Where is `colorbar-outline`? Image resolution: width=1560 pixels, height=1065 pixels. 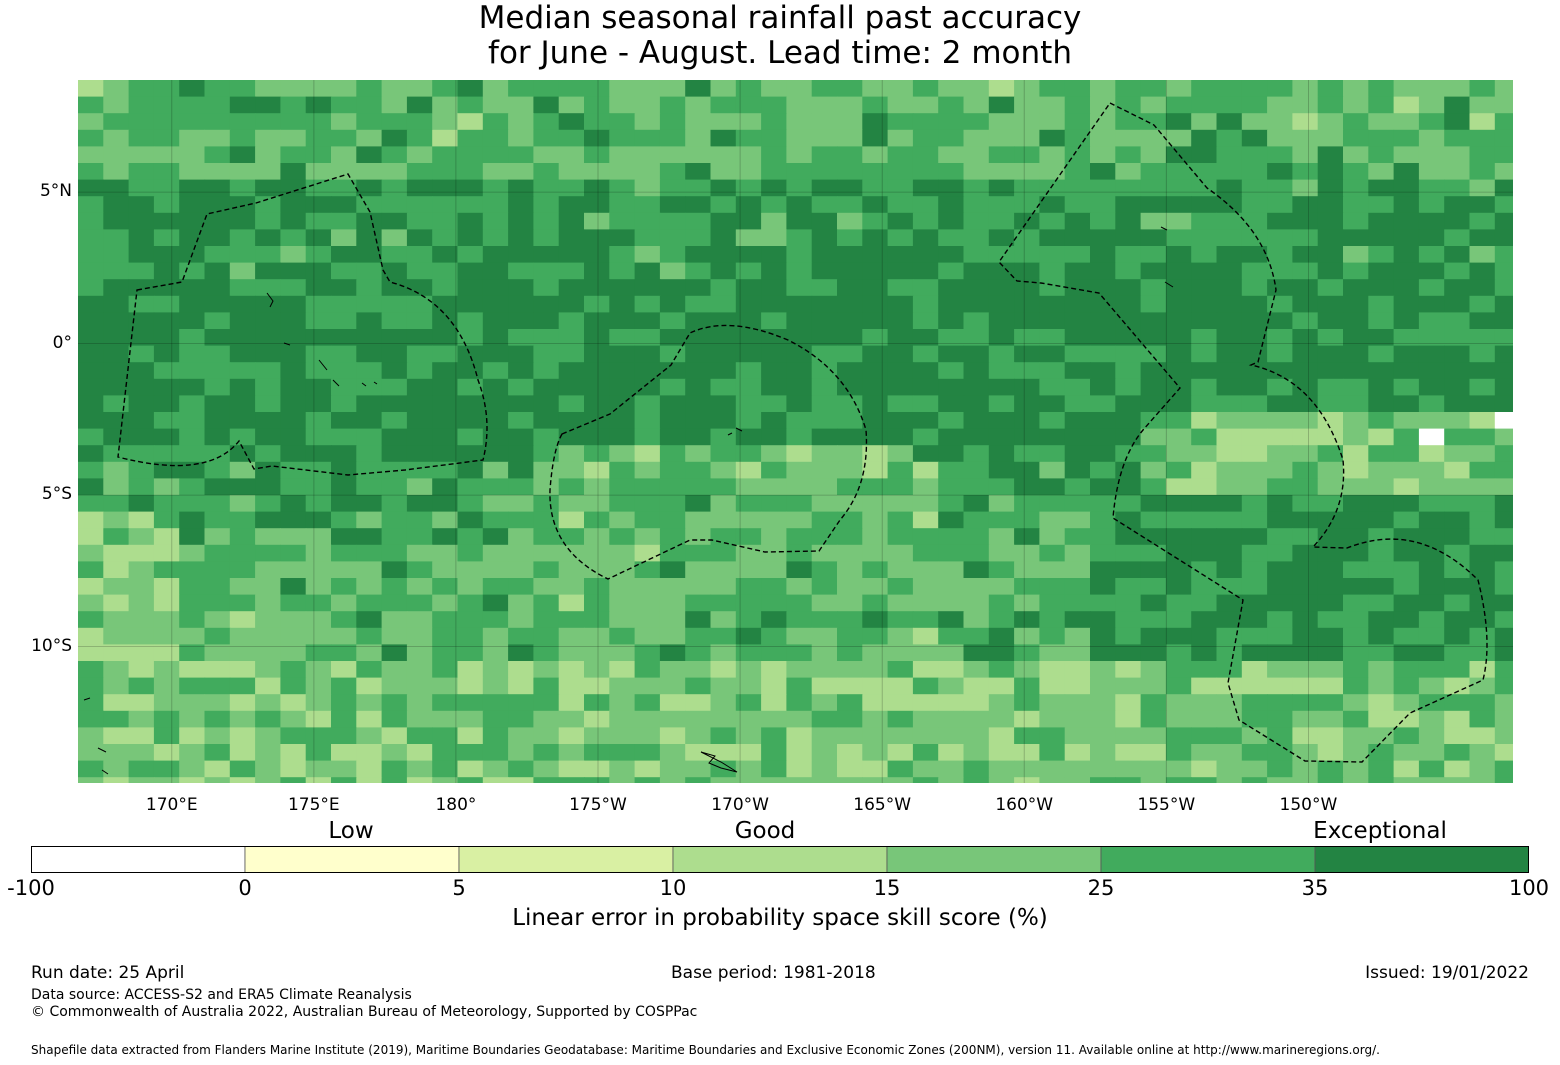
colorbar-outline is located at coordinates (780, 859).